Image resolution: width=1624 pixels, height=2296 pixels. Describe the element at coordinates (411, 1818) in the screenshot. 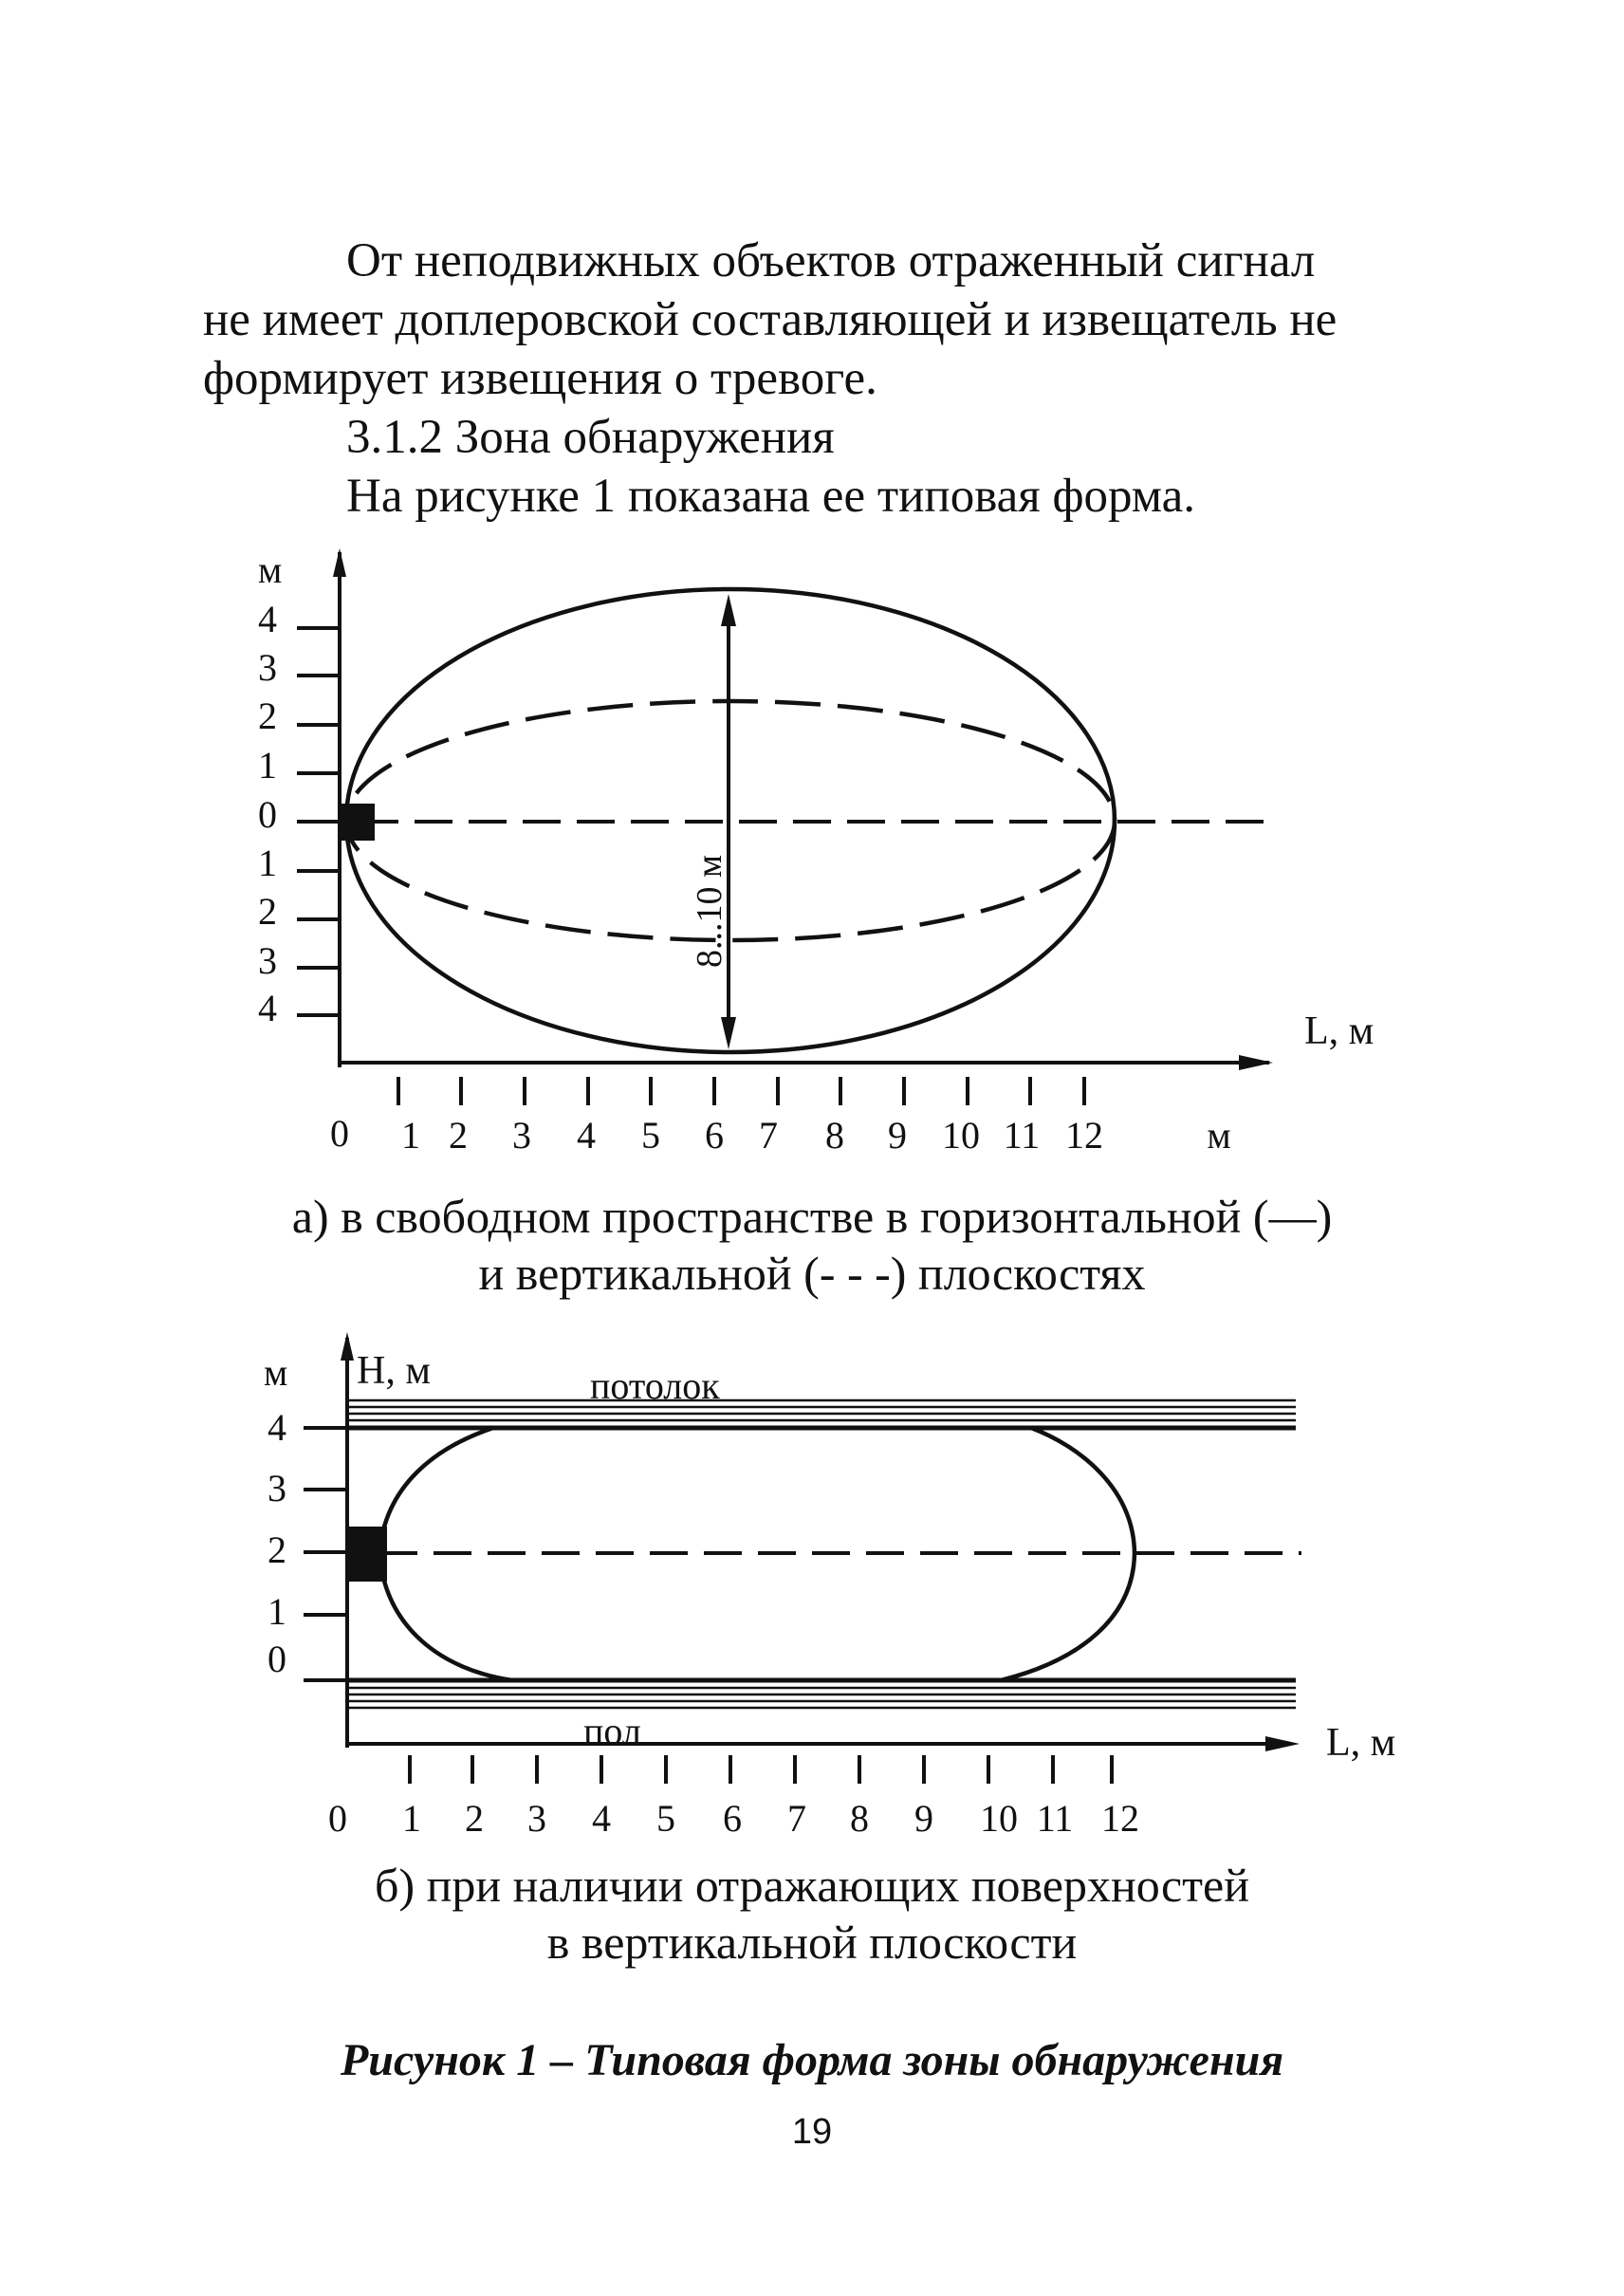

I see `figure-b-x-tick-label: 1` at that location.